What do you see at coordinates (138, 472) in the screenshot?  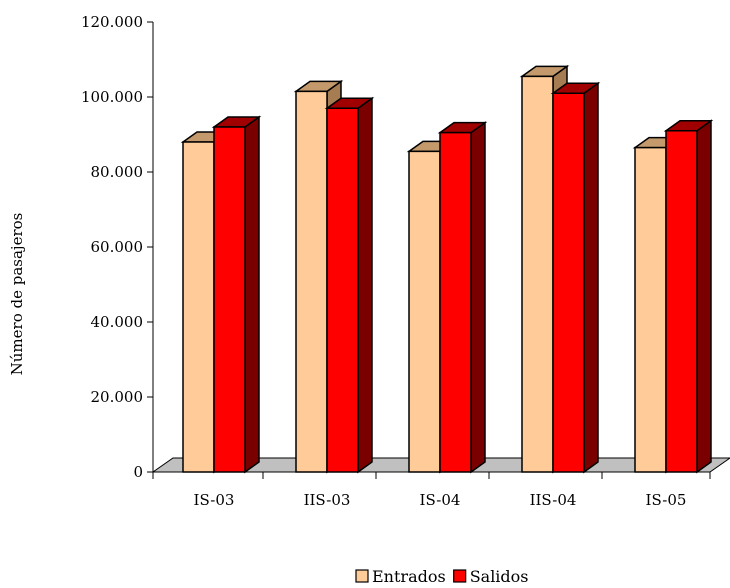 I see `y-tick-label: 0` at bounding box center [138, 472].